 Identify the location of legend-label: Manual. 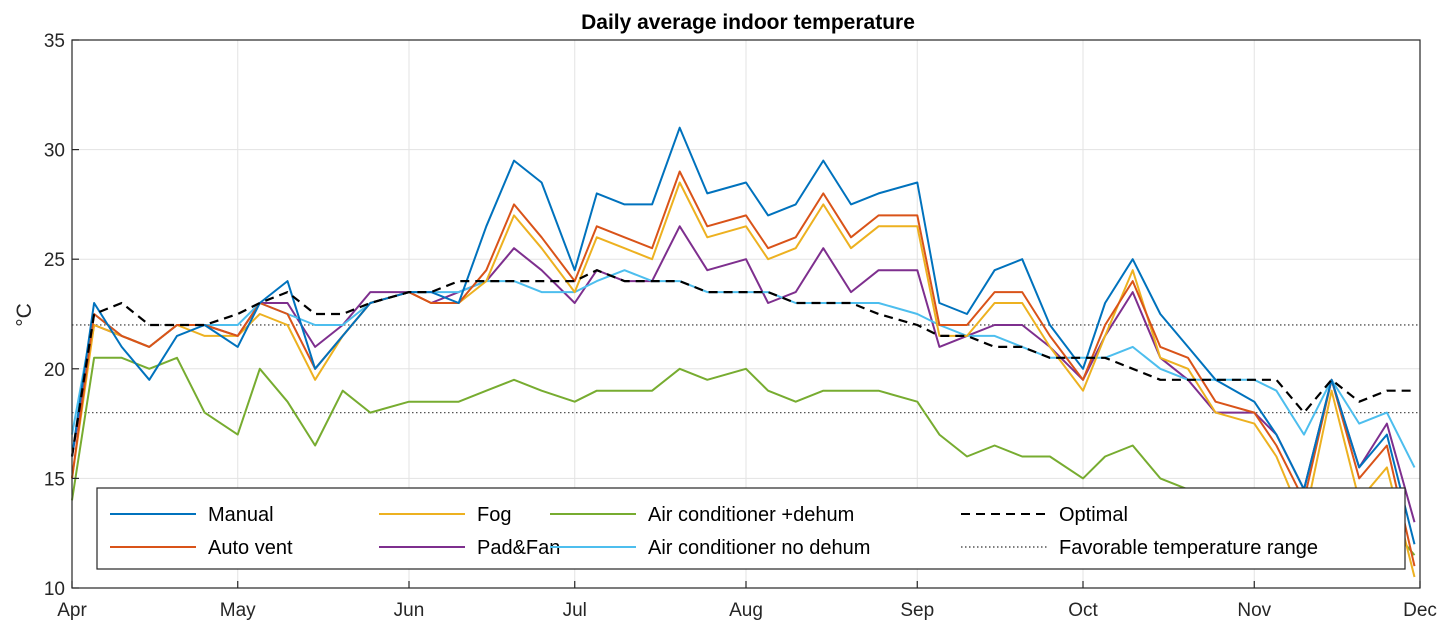
(241, 515).